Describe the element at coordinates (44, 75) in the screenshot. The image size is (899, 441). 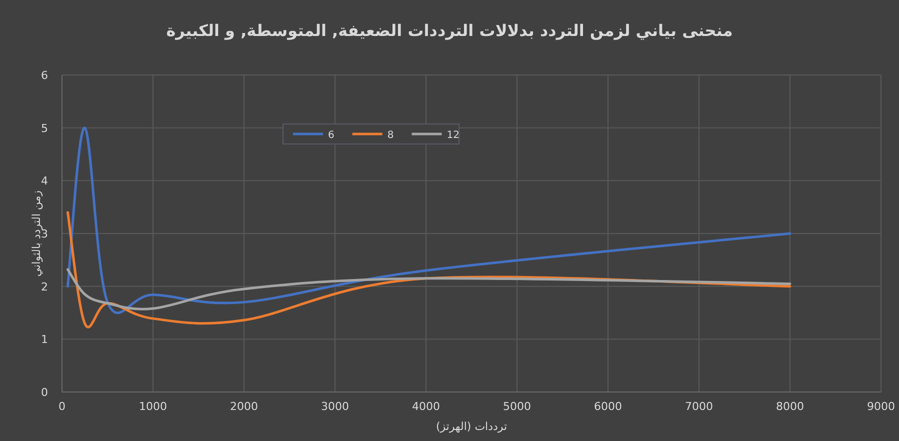
I see `y-tick-label: 6` at that location.